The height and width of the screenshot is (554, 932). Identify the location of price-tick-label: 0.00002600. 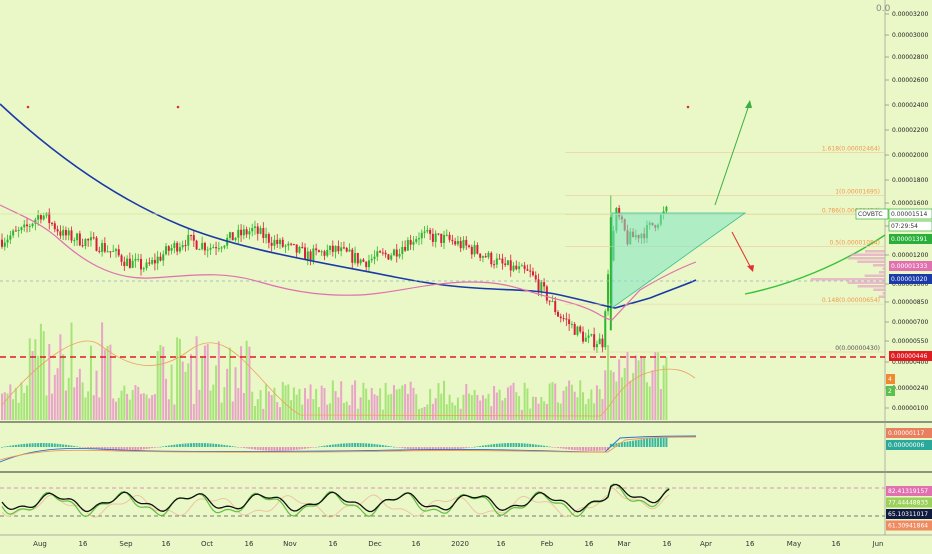
(910, 80).